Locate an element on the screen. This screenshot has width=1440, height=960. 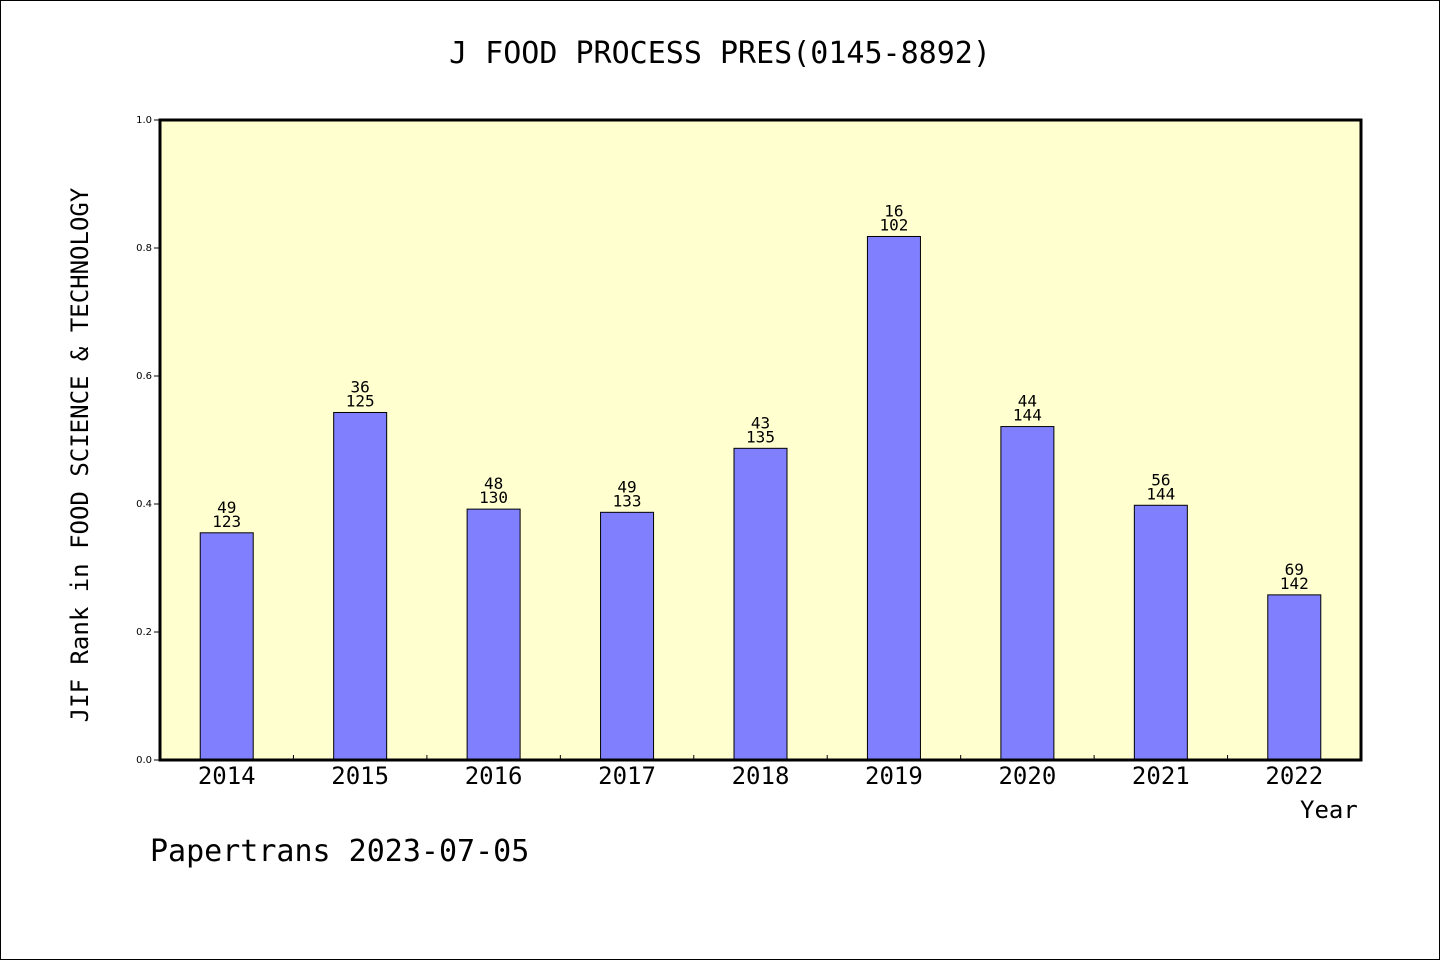
bar-rank-label: 43 is located at coordinates (760, 422).